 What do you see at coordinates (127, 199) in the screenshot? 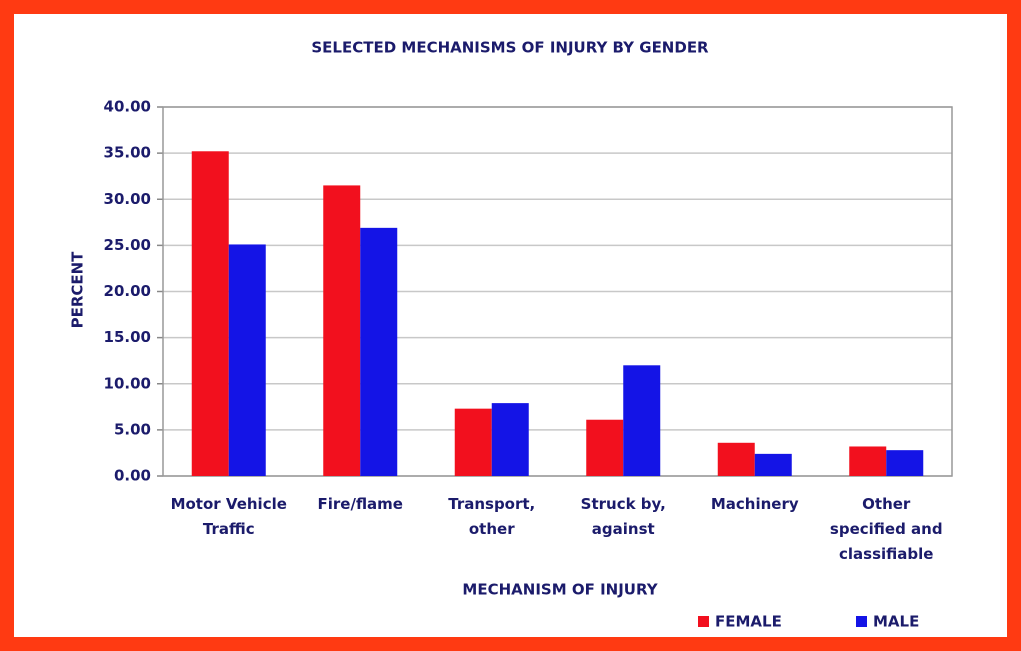
I see `y-tick-label: 30.00` at bounding box center [127, 199].